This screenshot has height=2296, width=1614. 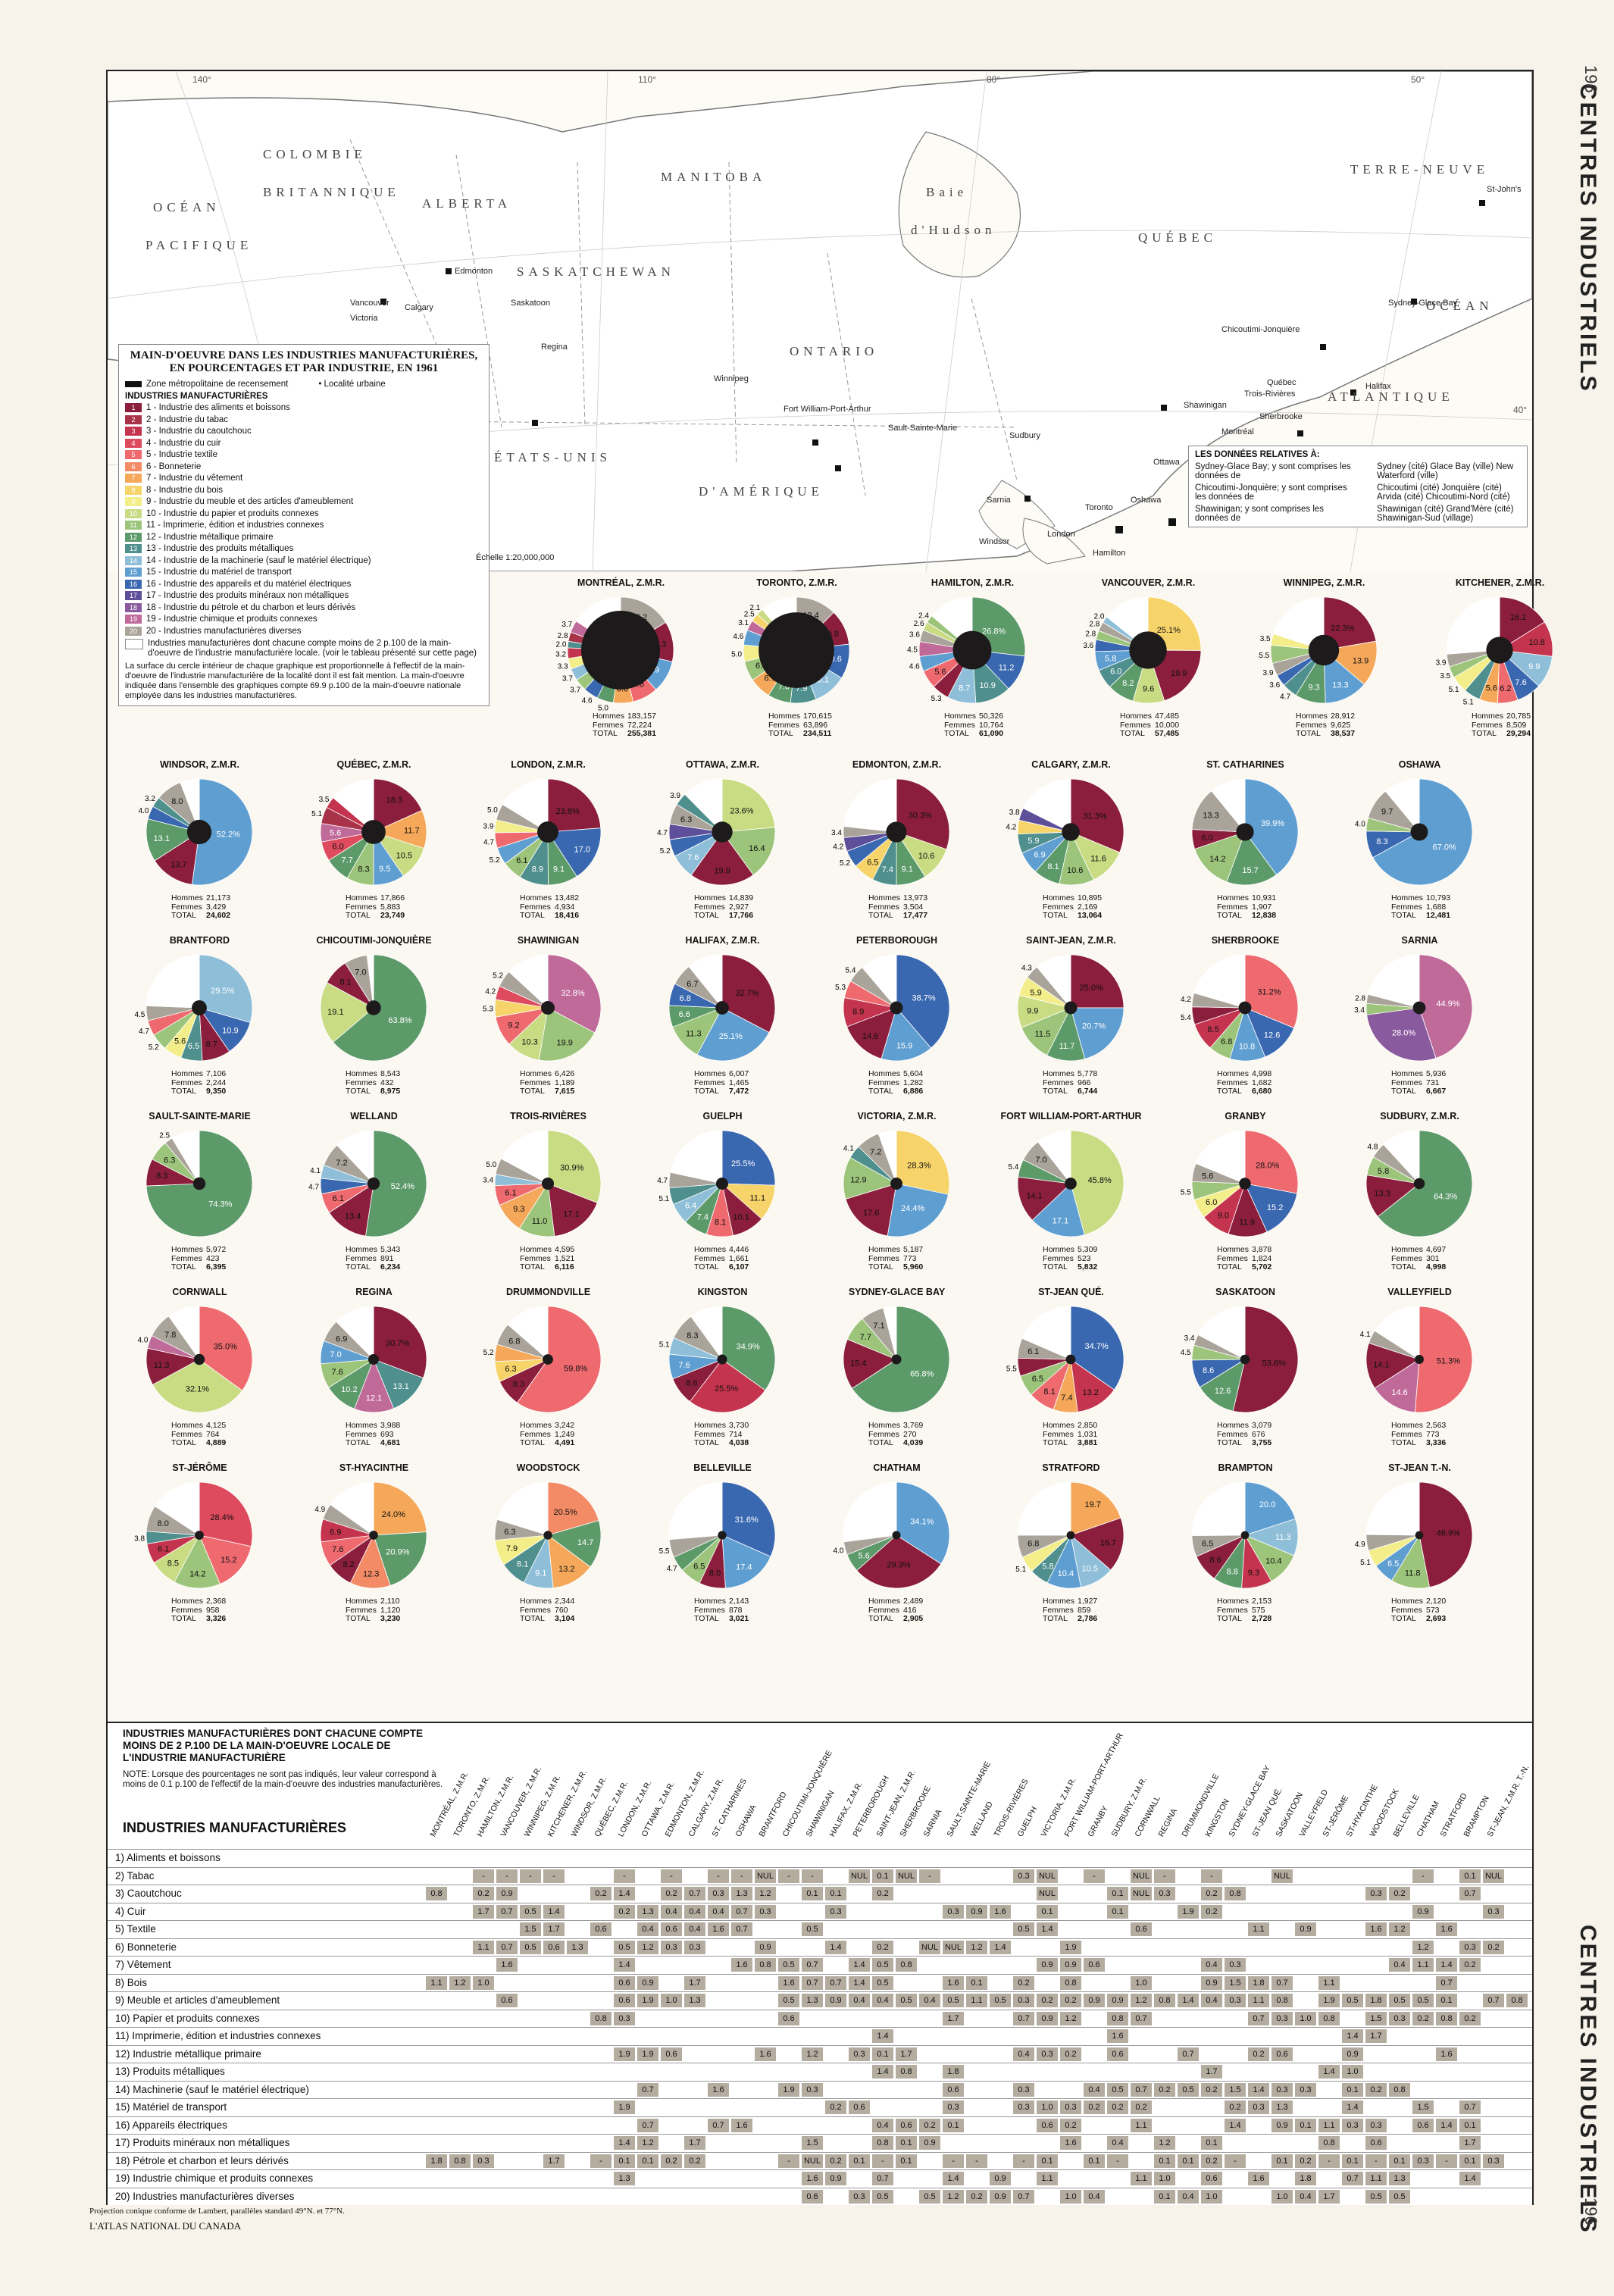 I want to click on pie-stats: Hommes 2,344 Femmes 760 TOTAL 3,104, so click(x=547, y=1611).